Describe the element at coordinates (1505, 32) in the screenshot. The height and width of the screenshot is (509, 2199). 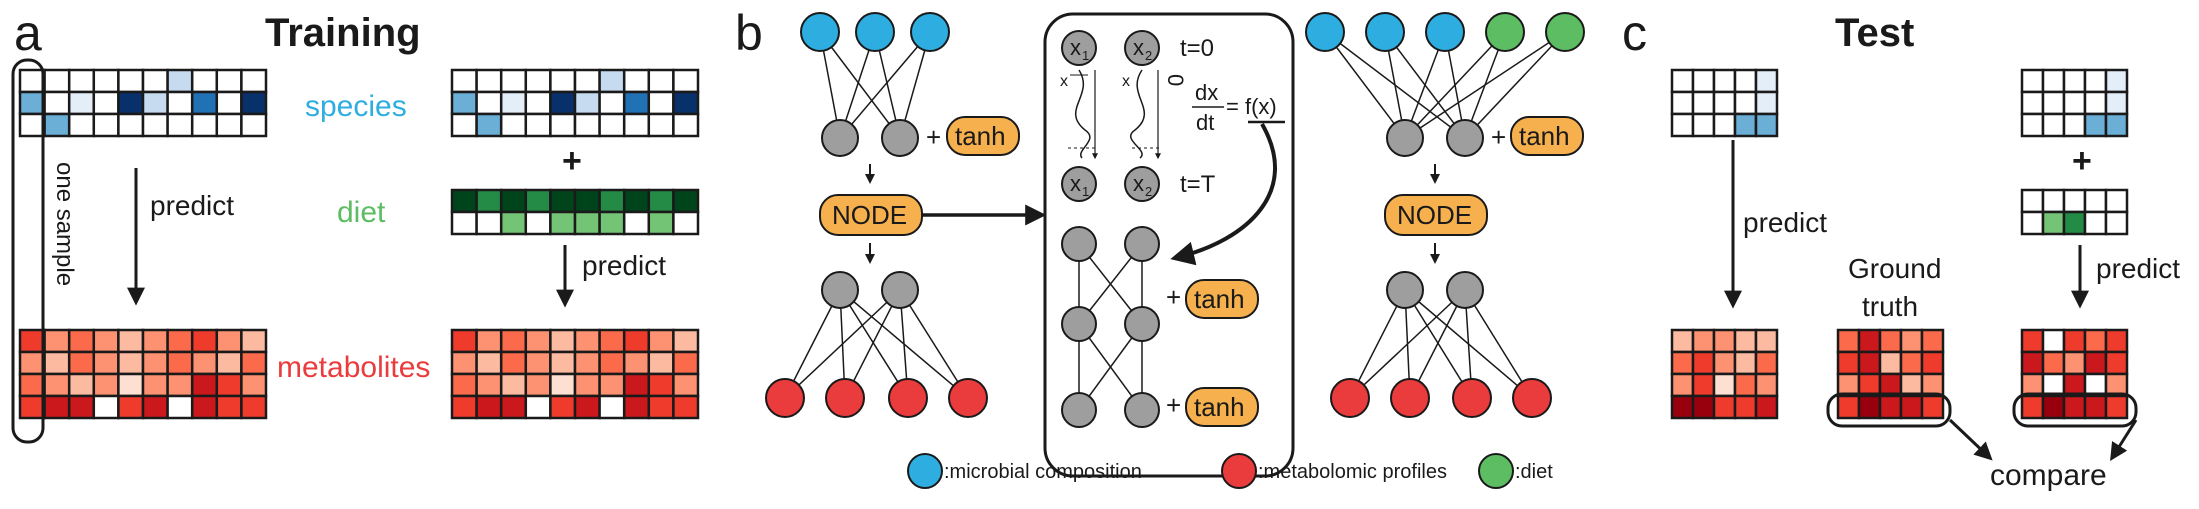
I see `diet-node` at that location.